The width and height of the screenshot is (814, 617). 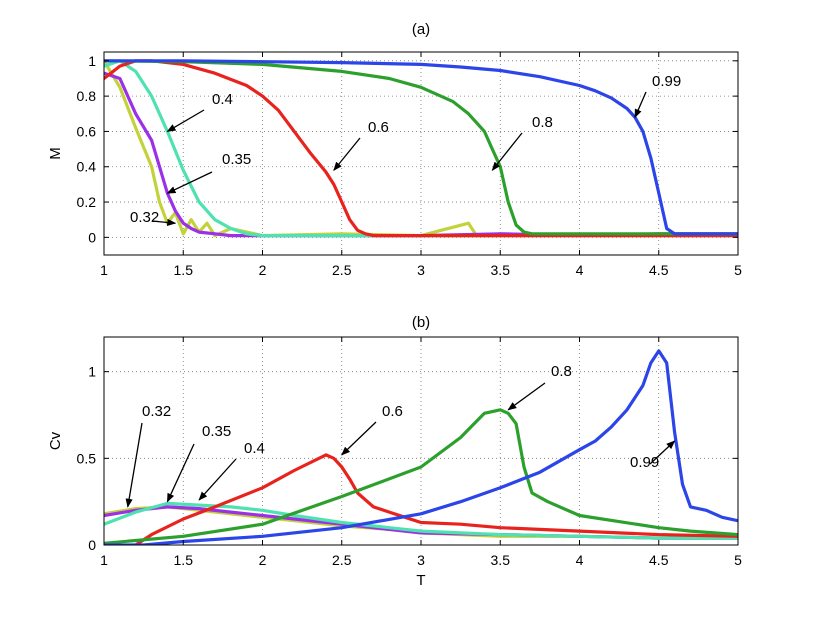 What do you see at coordinates (55, 153) in the screenshot?
I see `y-axis-label: M` at bounding box center [55, 153].